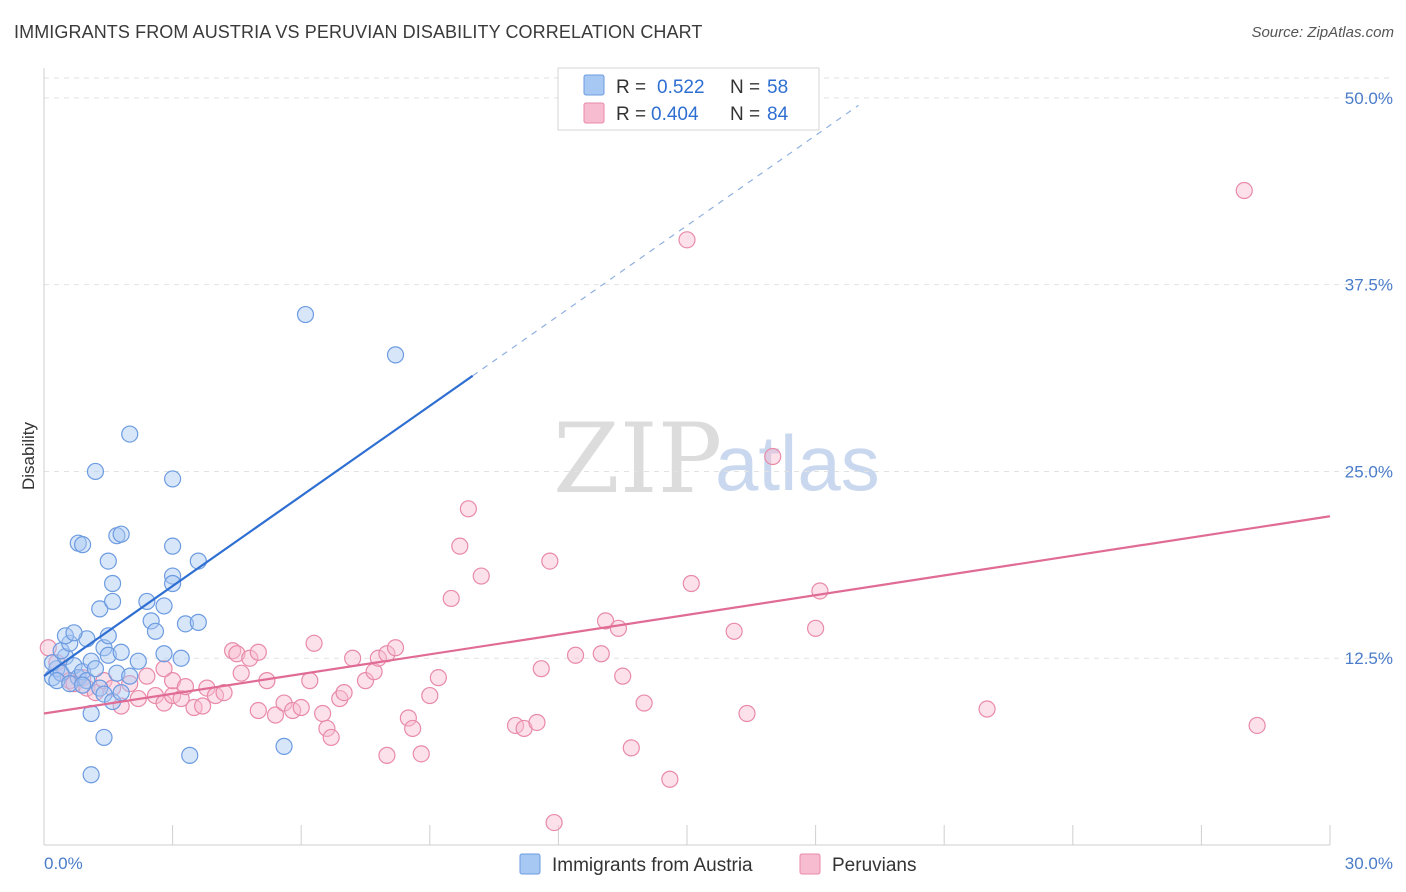 This screenshot has height=892, width=1406. I want to click on series-legend: Immigrants from Austria Peruvians, so click(718, 864).